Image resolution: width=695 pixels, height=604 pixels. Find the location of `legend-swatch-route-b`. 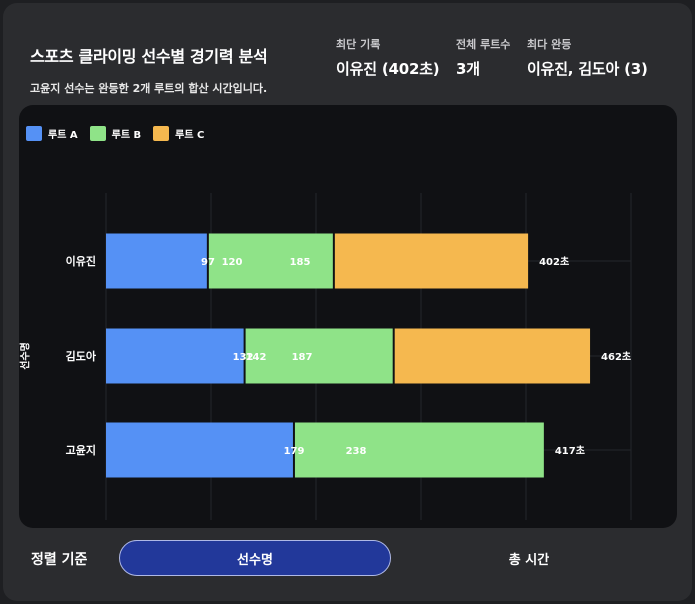

legend-swatch-route-b is located at coordinates (97, 133).